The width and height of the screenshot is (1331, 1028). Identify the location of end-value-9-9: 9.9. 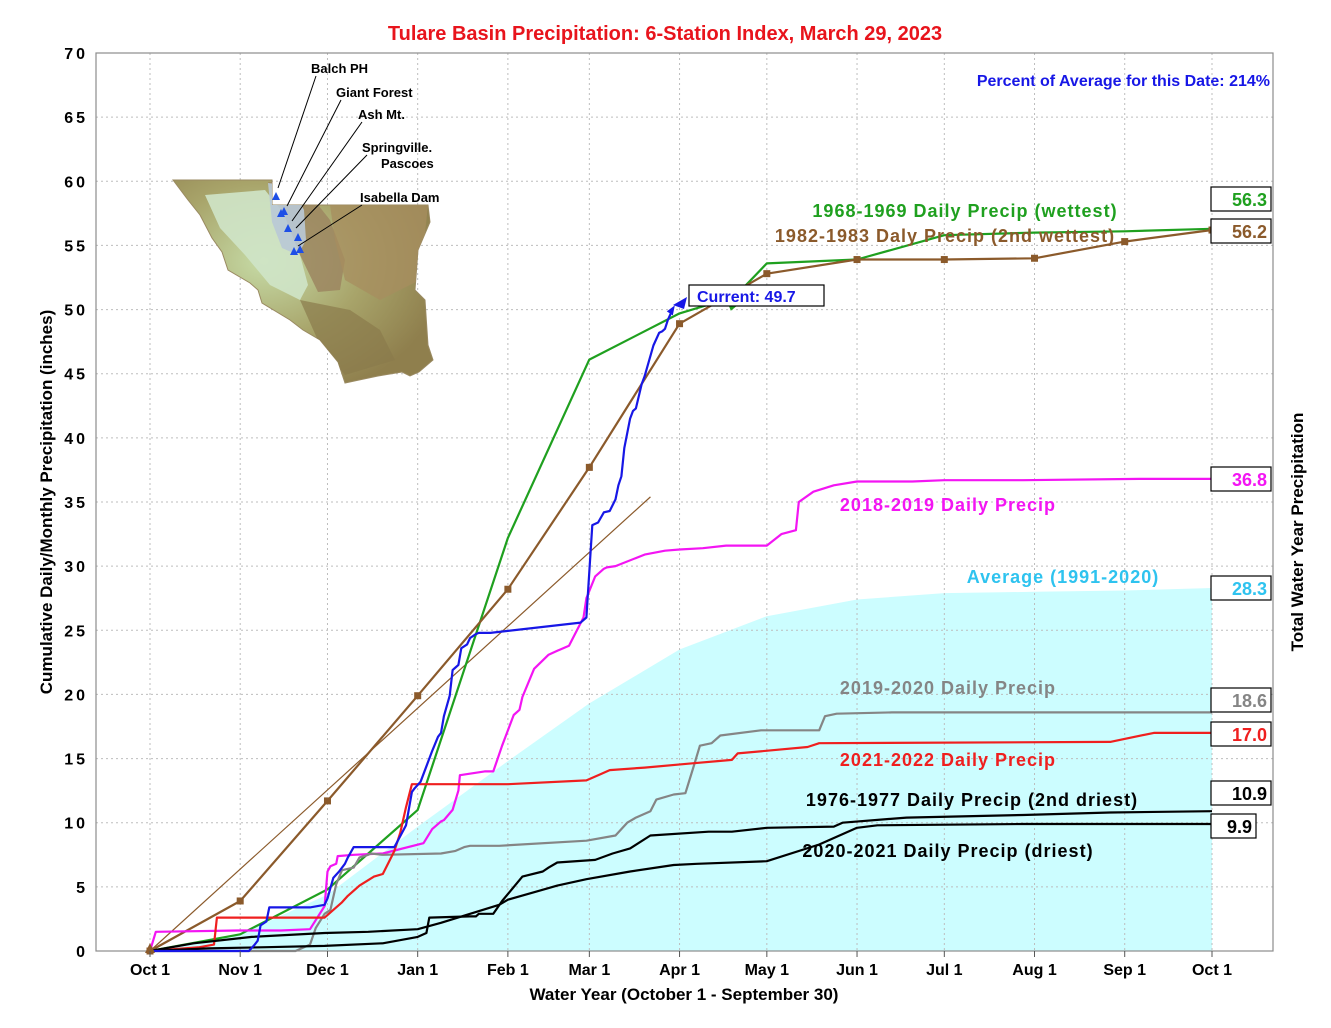
(1233, 826).